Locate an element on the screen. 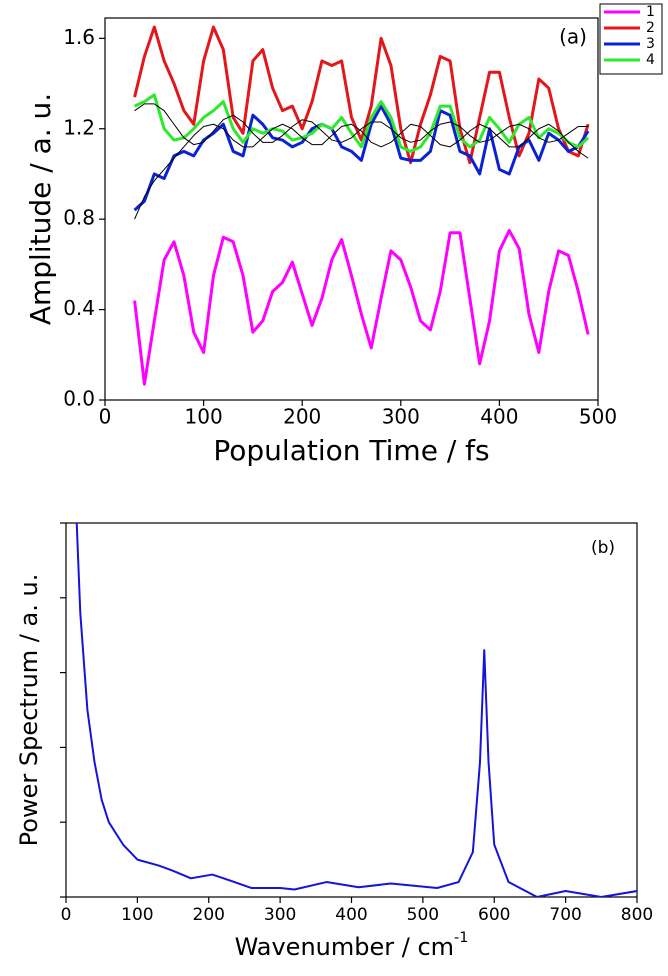 This screenshot has width=668, height=976. x-tick-label: 600 is located at coordinates (494, 915).